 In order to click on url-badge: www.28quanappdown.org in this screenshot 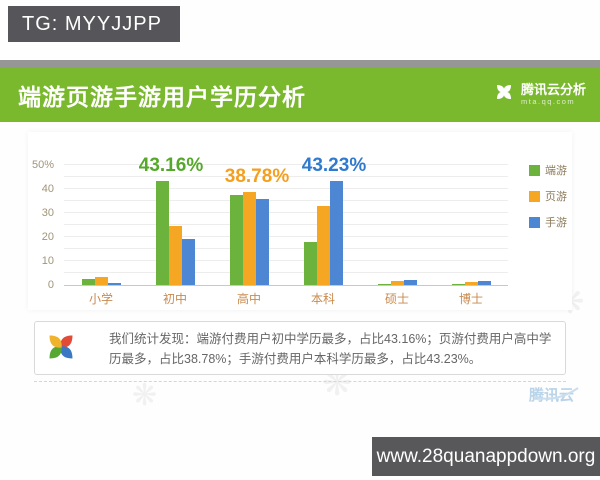, I will do `click(486, 456)`.